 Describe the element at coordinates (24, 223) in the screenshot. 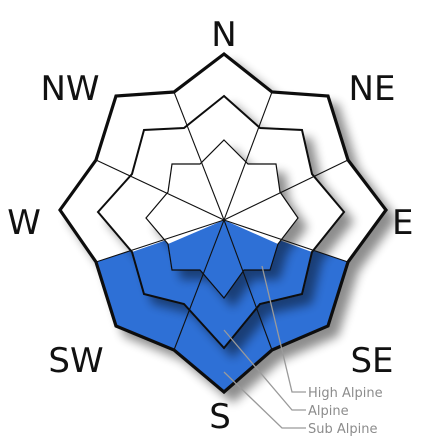

I see `direction-w: W` at that location.